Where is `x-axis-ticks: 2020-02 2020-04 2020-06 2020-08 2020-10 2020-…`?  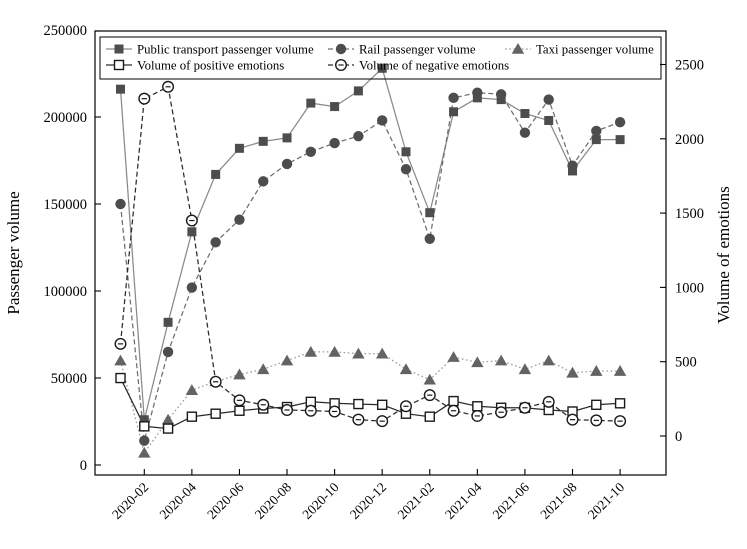 x-axis-ticks: 2020-02 2020-04 2020-06 2020-08 2020-10 2020-… is located at coordinates (368, 495).